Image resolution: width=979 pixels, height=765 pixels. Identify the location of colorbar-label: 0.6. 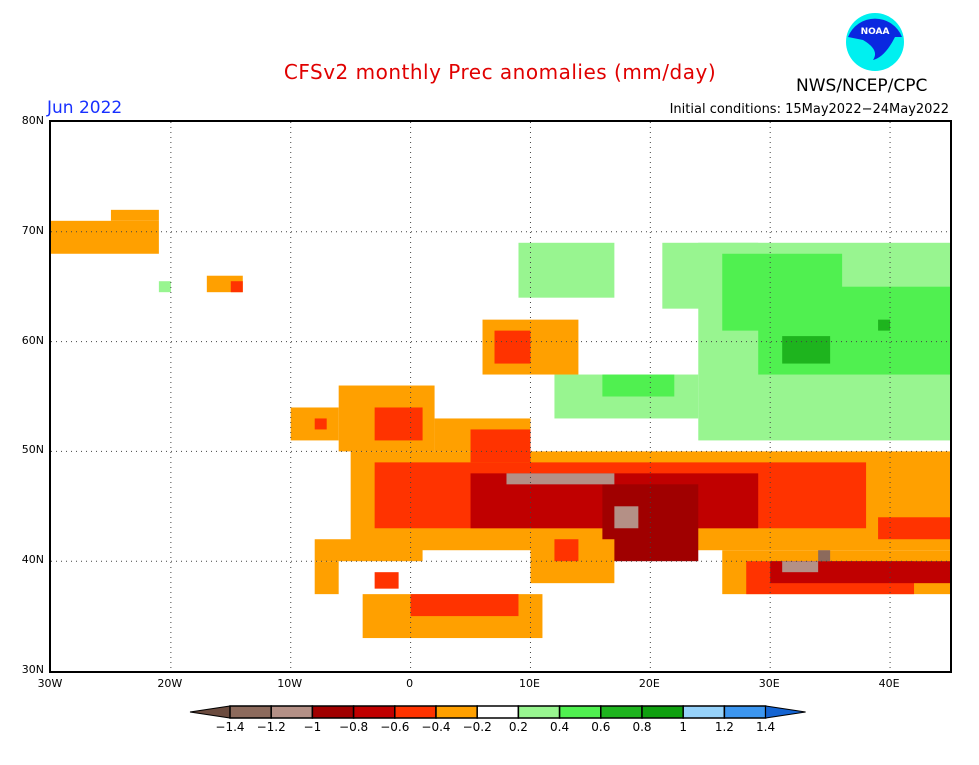
(601, 727).